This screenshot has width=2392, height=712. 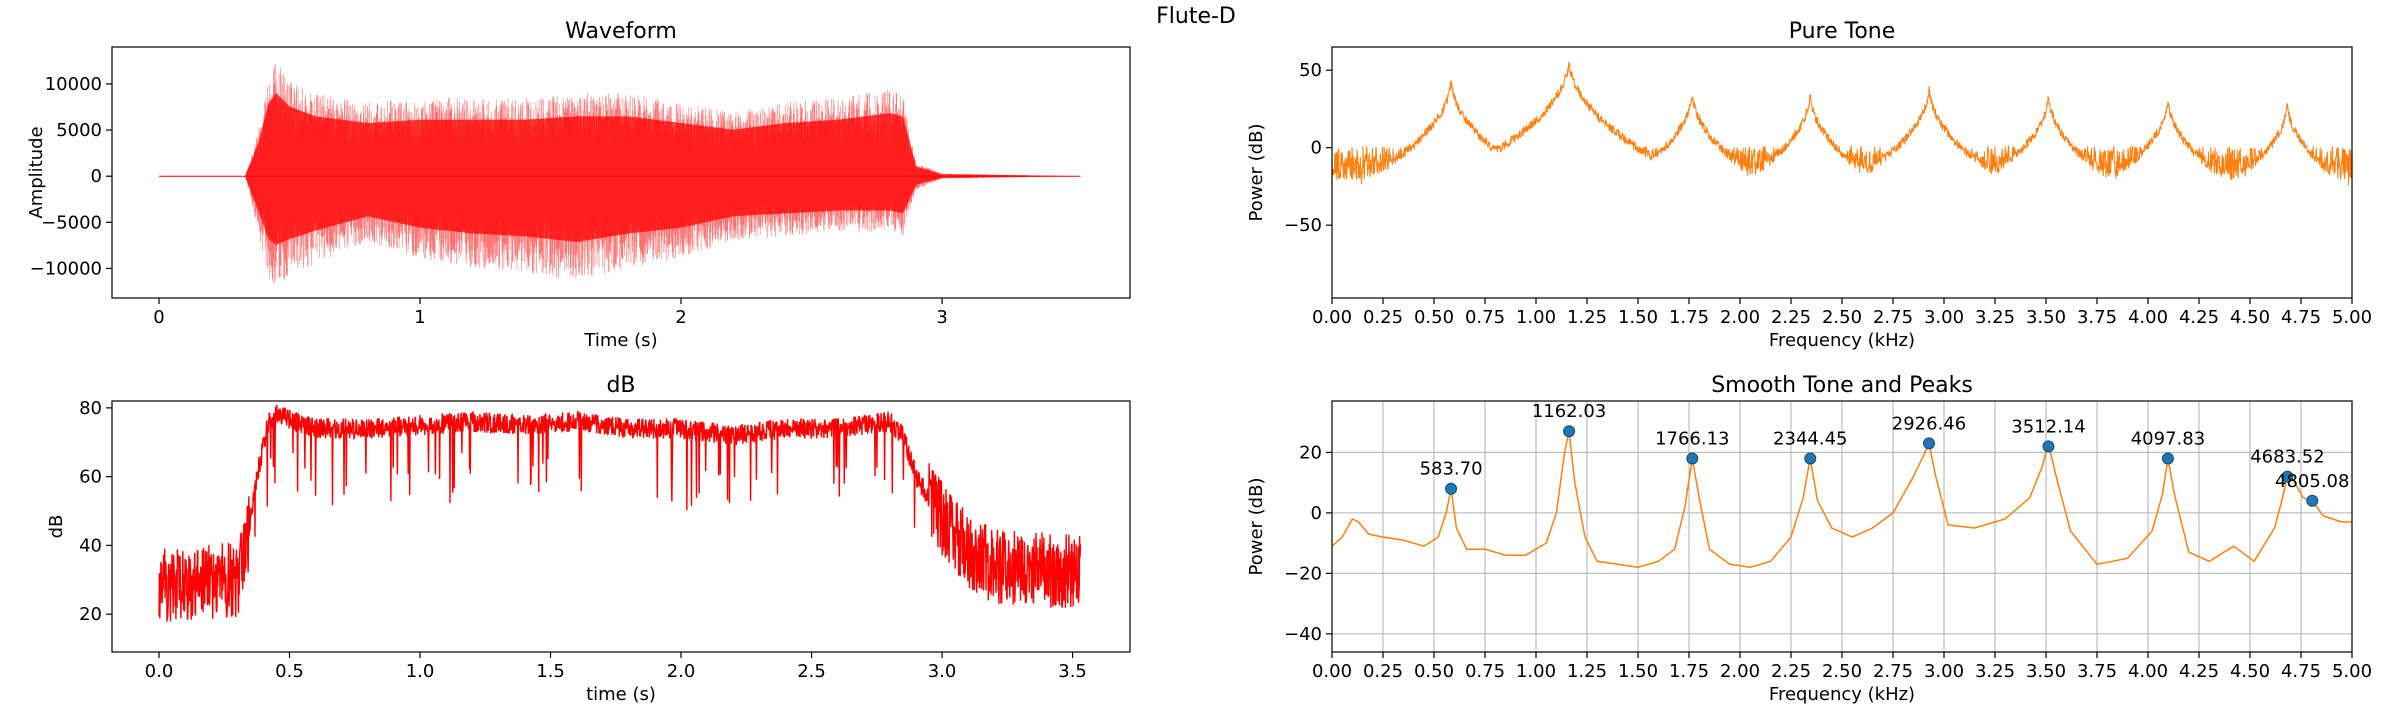 I want to click on x-tick-label: 2, so click(x=680, y=317).